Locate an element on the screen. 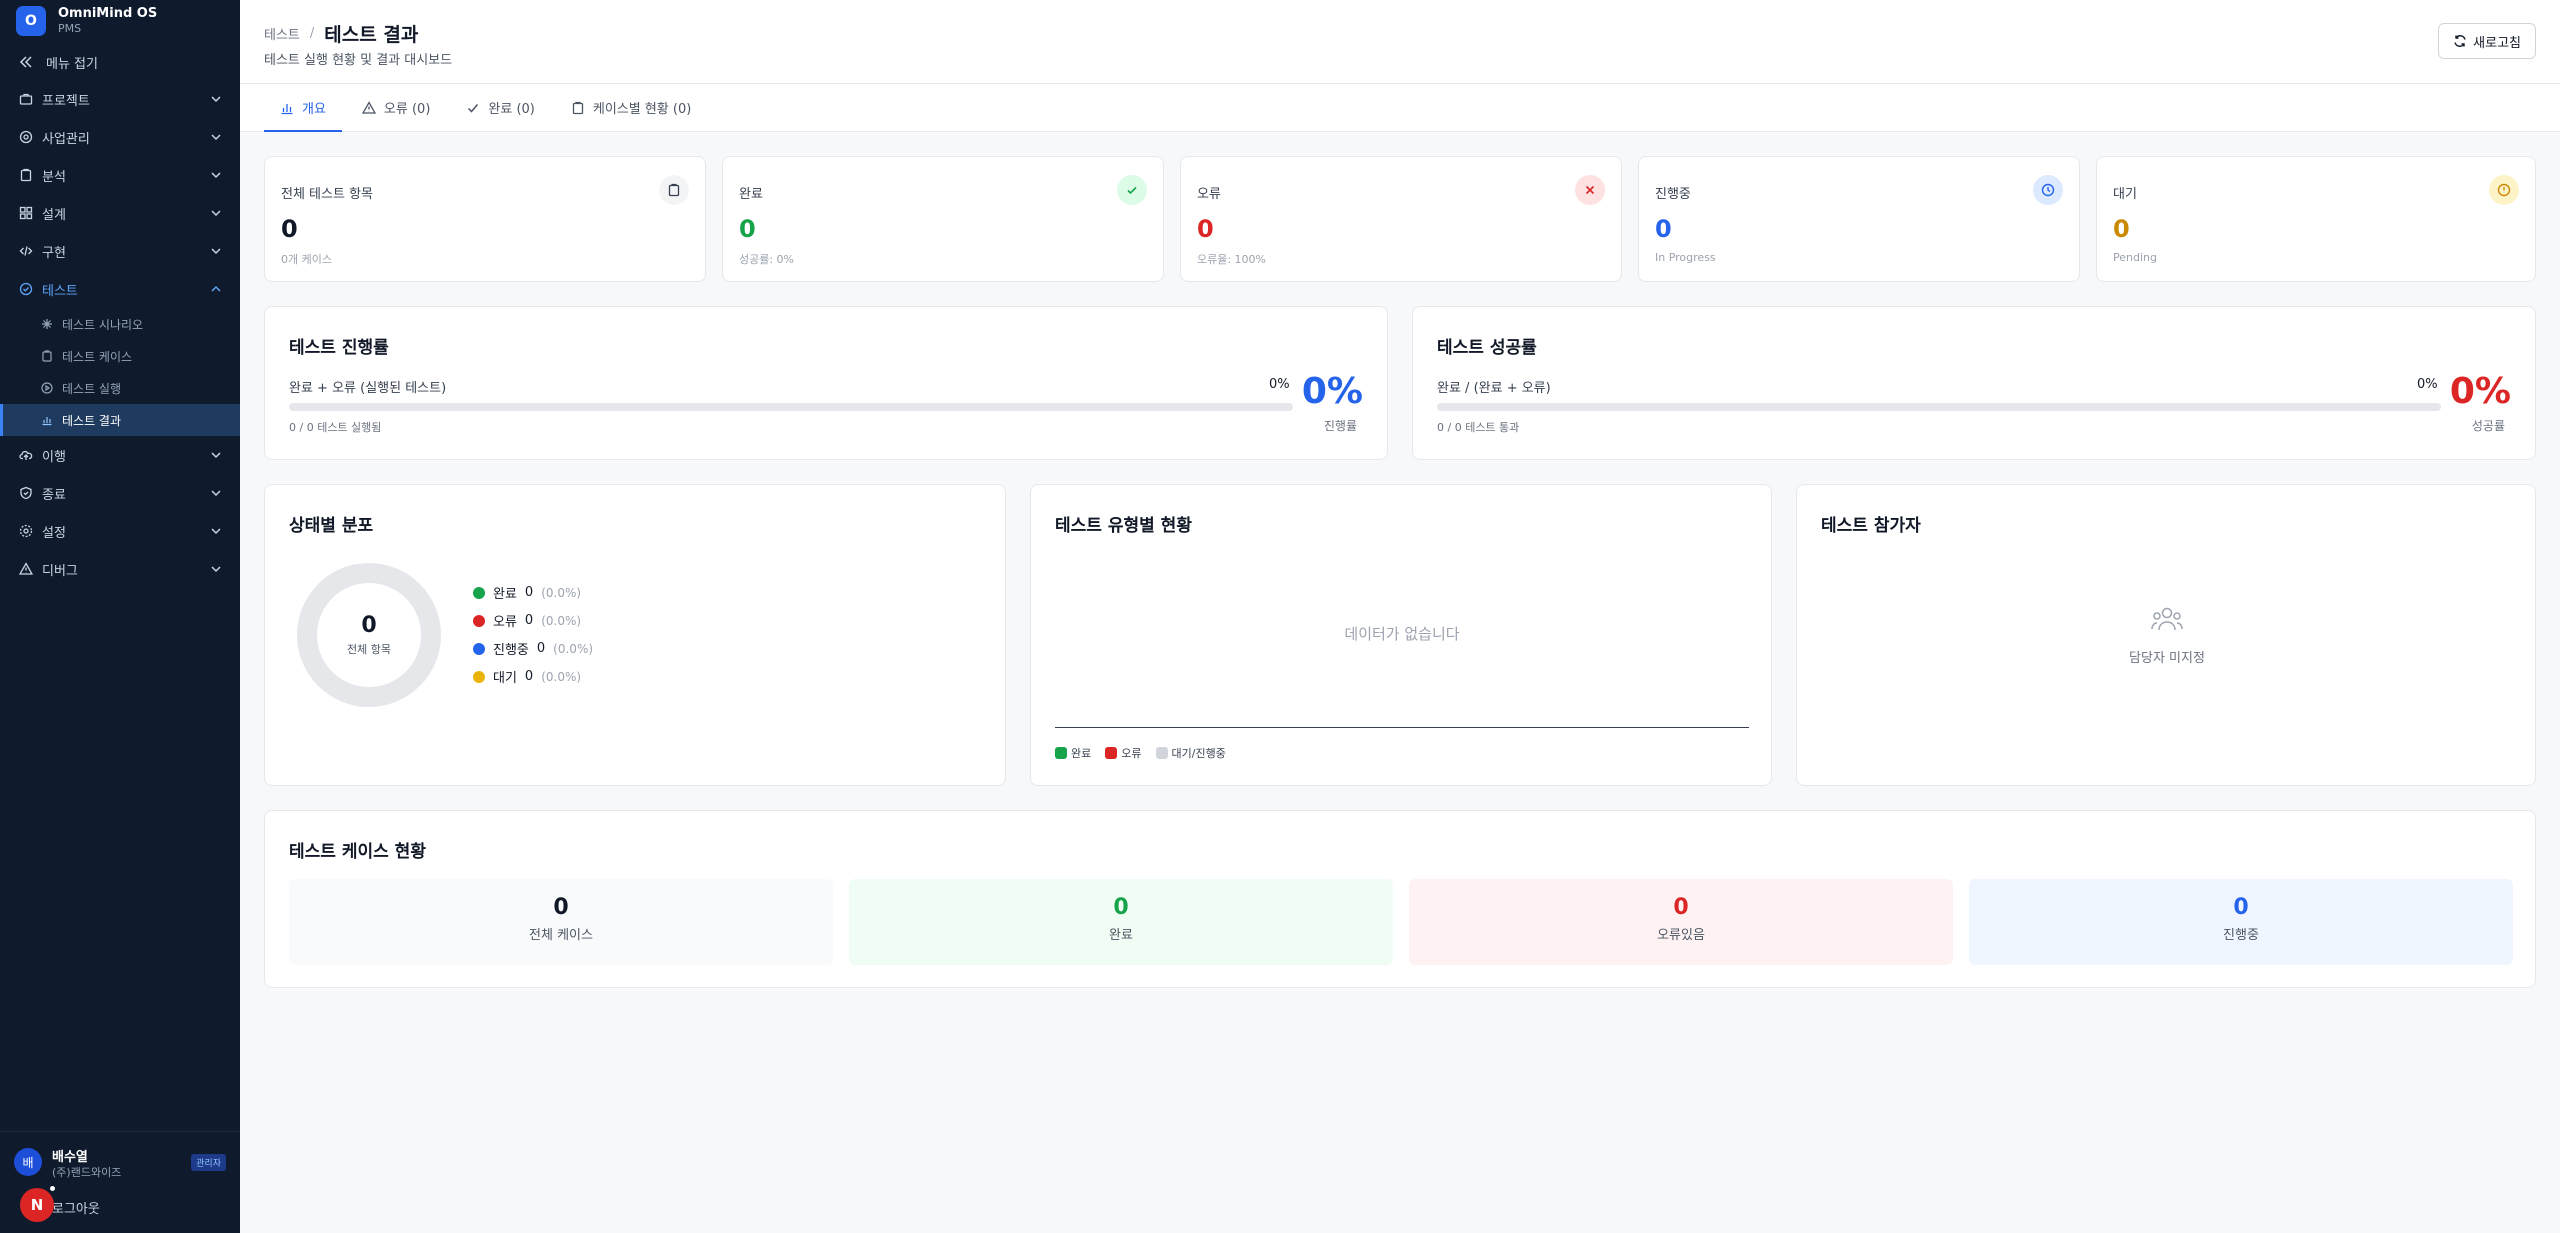 The width and height of the screenshot is (2560, 1233). collapse-menu-button: 메뉴 접기 is located at coordinates (120, 62).